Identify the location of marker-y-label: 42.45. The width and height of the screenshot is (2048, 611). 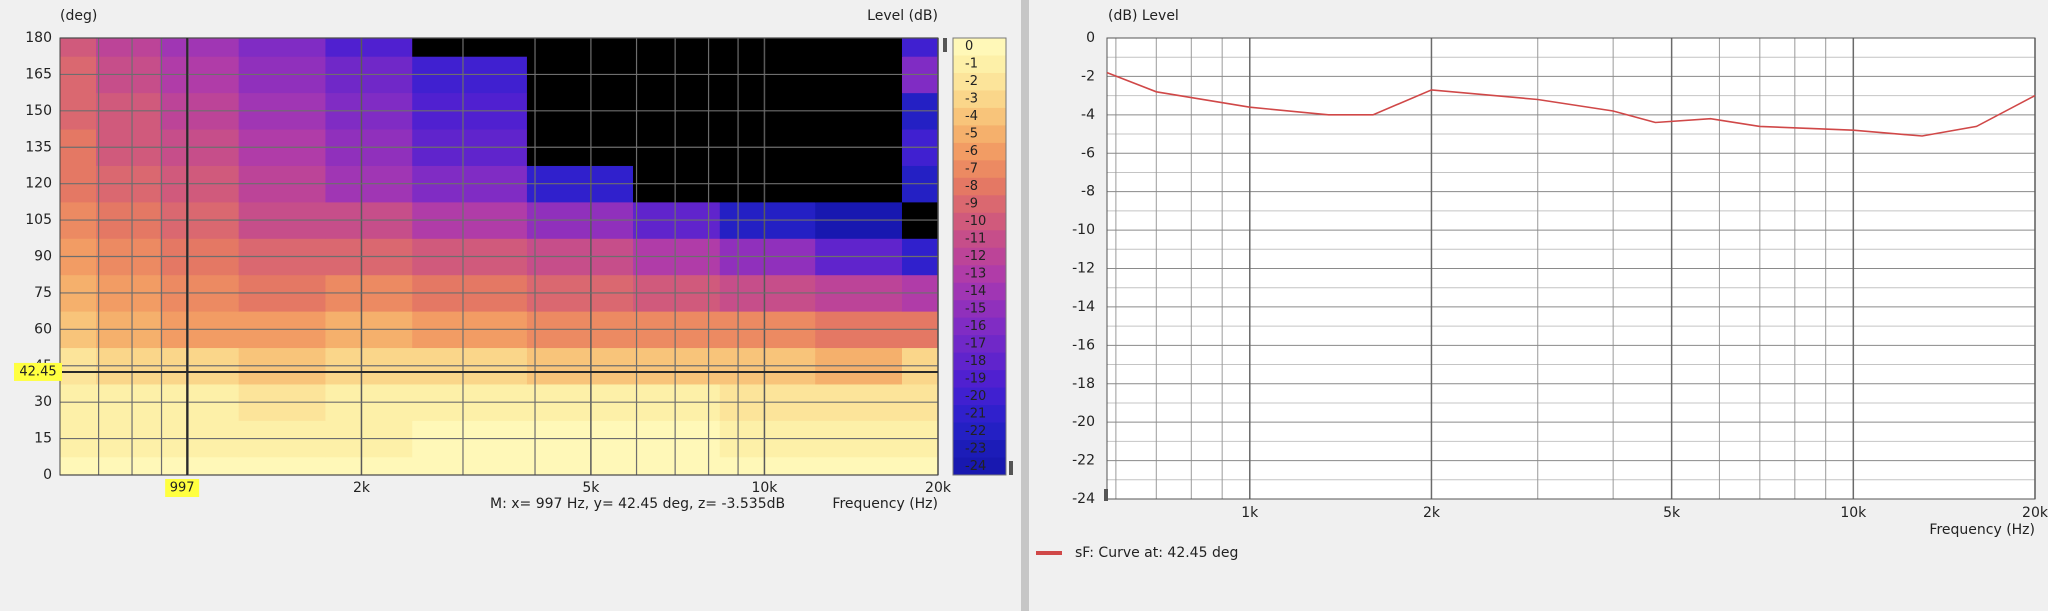
(37, 371).